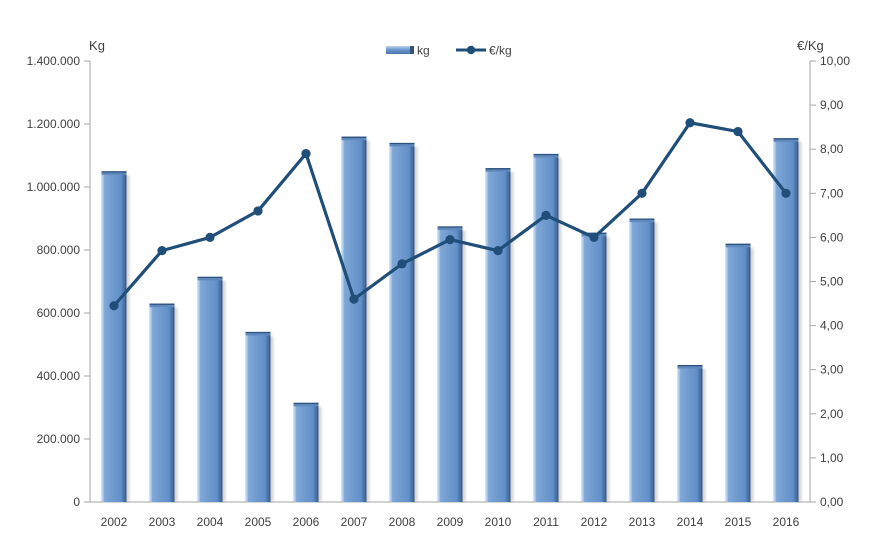  What do you see at coordinates (54, 187) in the screenshot?
I see `left-axis-tick-label: 1.000.000` at bounding box center [54, 187].